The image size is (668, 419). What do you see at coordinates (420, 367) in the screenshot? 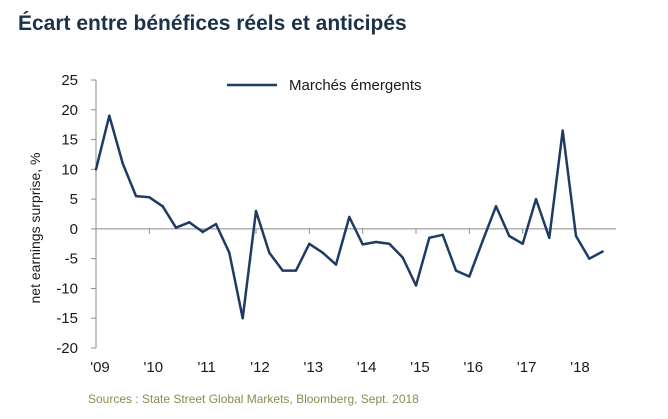
I see `x-tick-label: '15` at bounding box center [420, 367].